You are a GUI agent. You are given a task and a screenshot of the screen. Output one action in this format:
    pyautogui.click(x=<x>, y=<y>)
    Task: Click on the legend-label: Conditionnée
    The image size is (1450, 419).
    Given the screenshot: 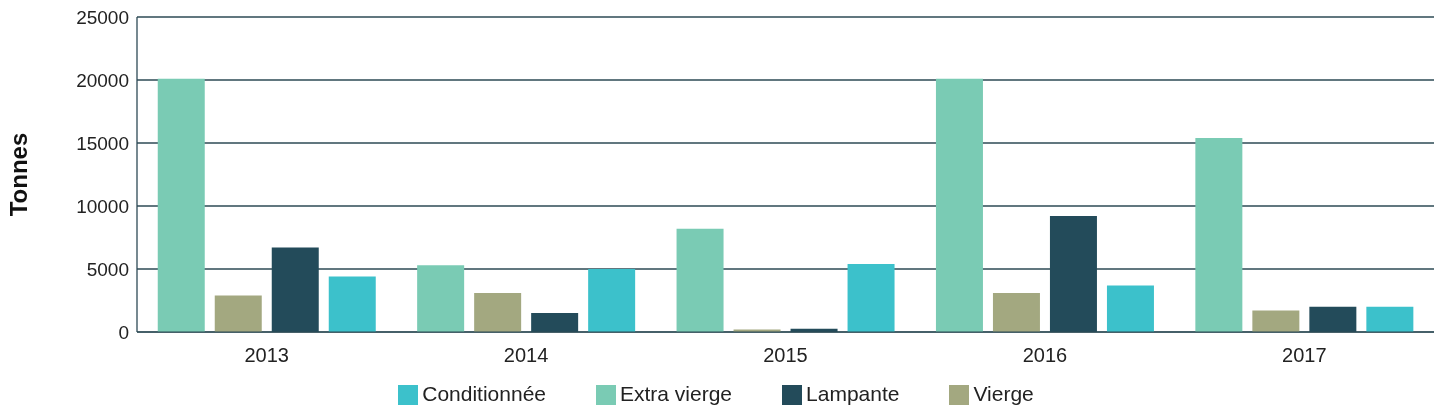 What is the action you would take?
    pyautogui.click(x=484, y=393)
    